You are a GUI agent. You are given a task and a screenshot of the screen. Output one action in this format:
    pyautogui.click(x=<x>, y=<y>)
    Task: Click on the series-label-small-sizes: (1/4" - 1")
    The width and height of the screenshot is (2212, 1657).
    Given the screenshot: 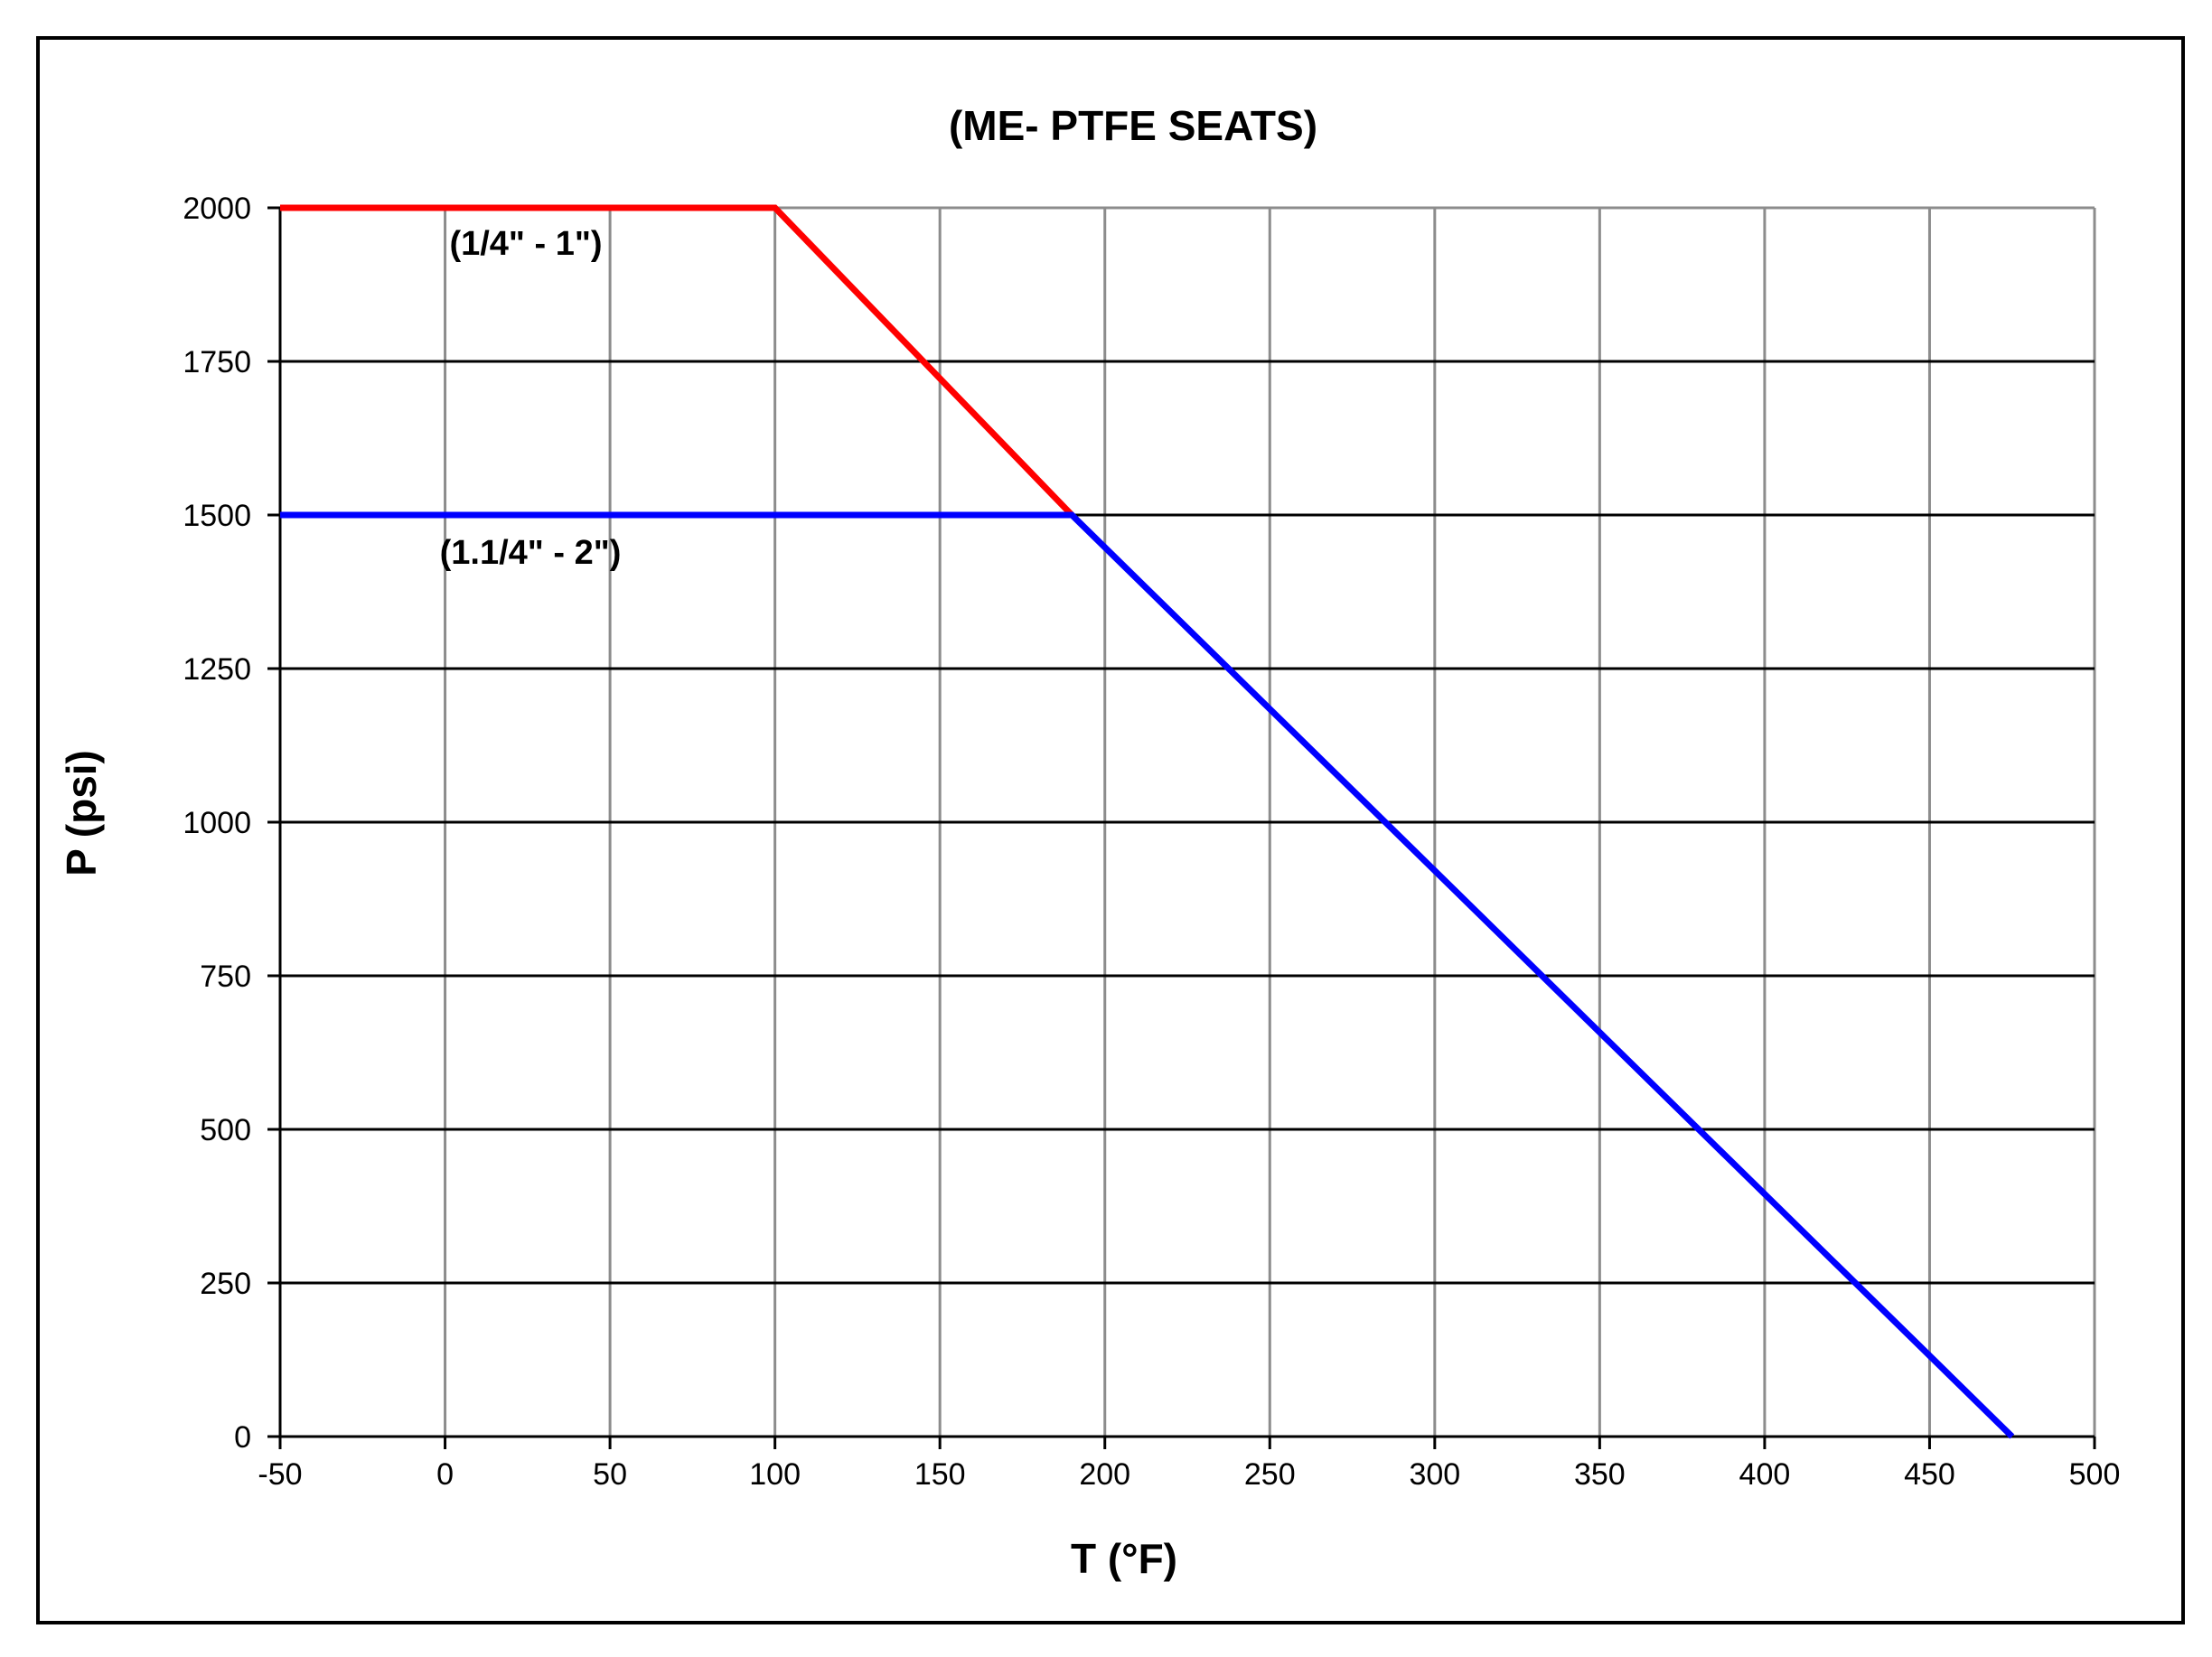 What is the action you would take?
    pyautogui.click(x=525, y=244)
    